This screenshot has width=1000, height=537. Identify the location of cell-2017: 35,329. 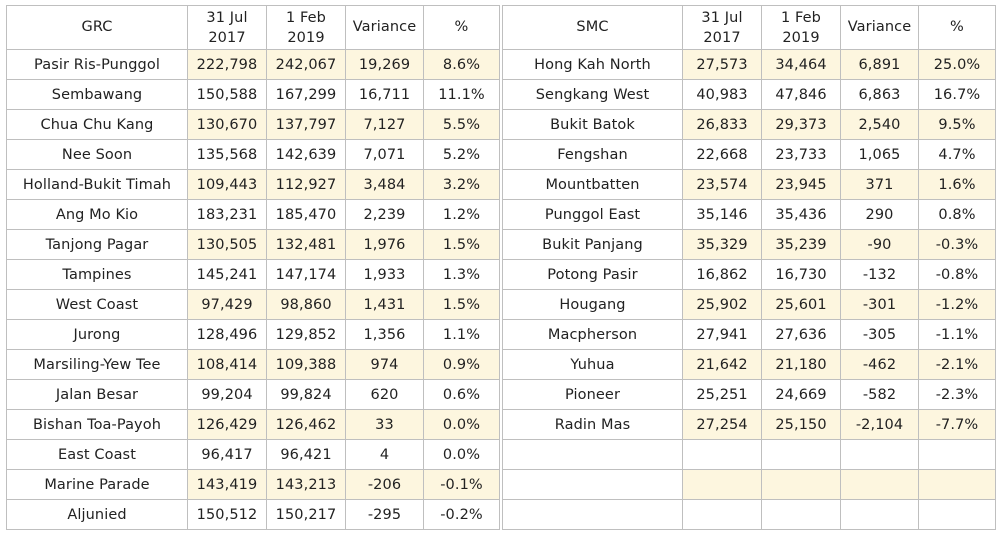
(722, 244).